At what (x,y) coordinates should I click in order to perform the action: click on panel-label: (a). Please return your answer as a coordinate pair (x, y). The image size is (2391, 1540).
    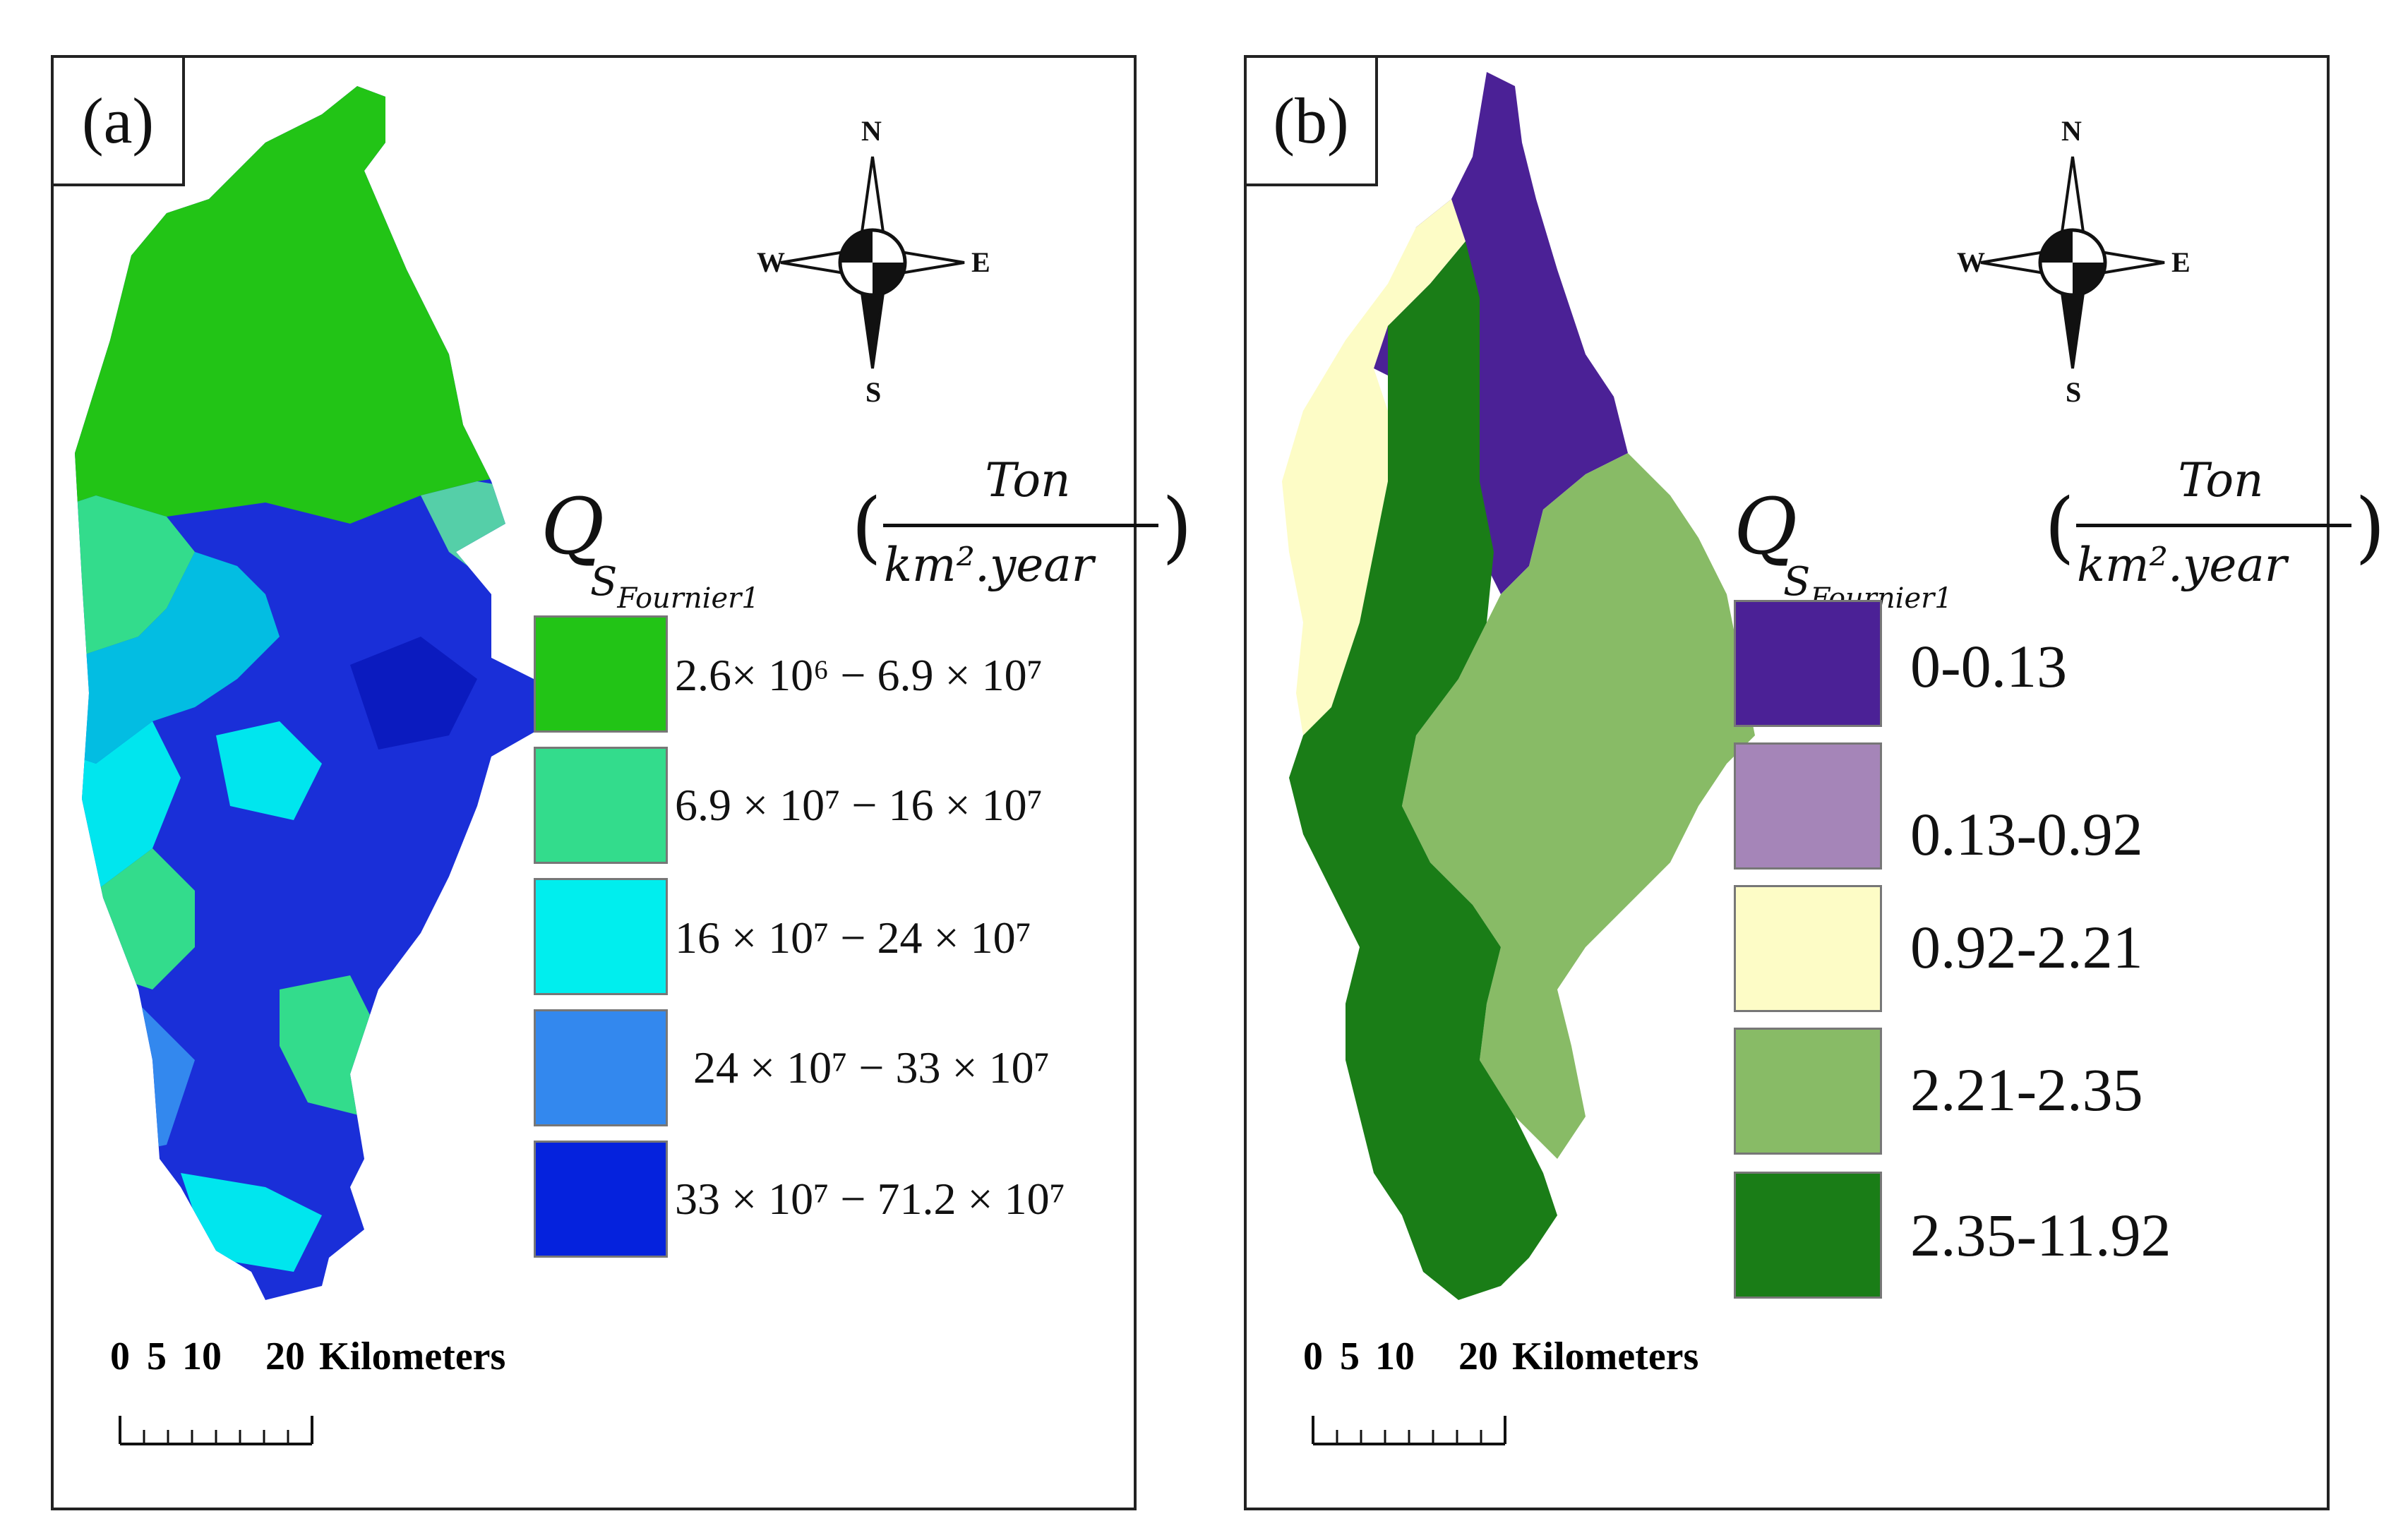
    Looking at the image, I should click on (119, 122).